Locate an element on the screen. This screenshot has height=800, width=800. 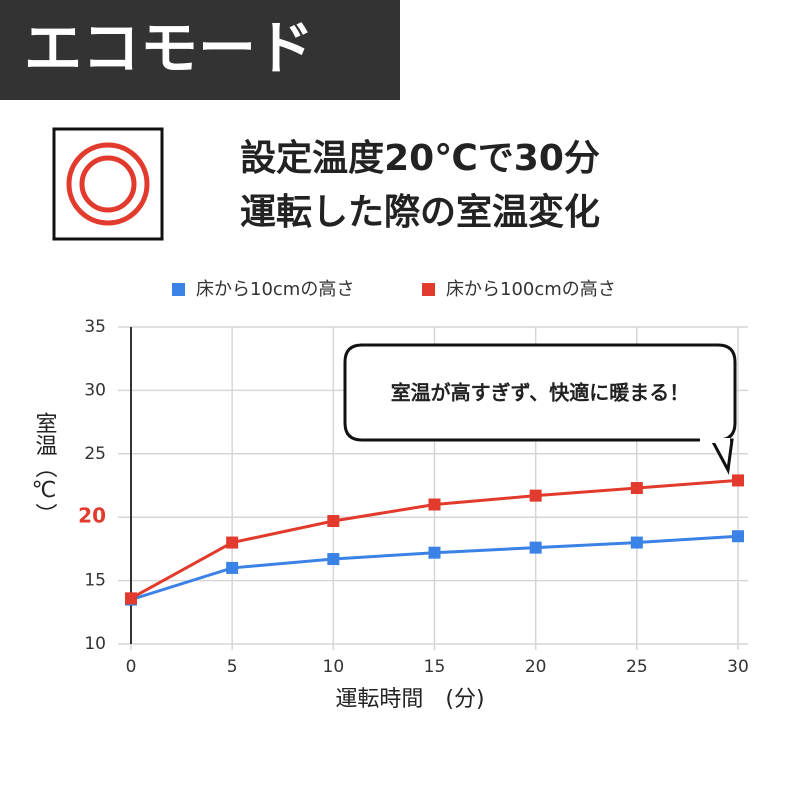
y-axis-label: 室温（℃） is located at coordinates (45, 468).